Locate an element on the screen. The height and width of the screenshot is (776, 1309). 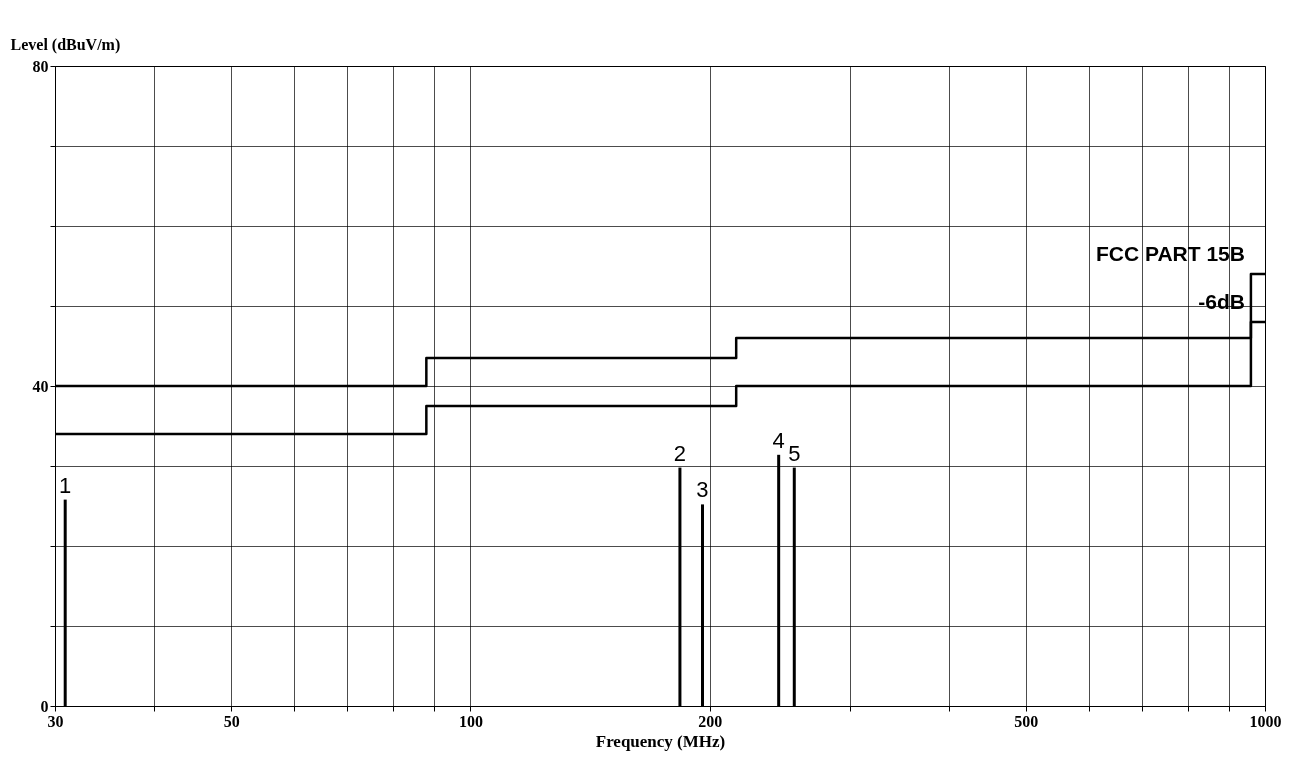
x-tick-label: 100 is located at coordinates (470, 721).